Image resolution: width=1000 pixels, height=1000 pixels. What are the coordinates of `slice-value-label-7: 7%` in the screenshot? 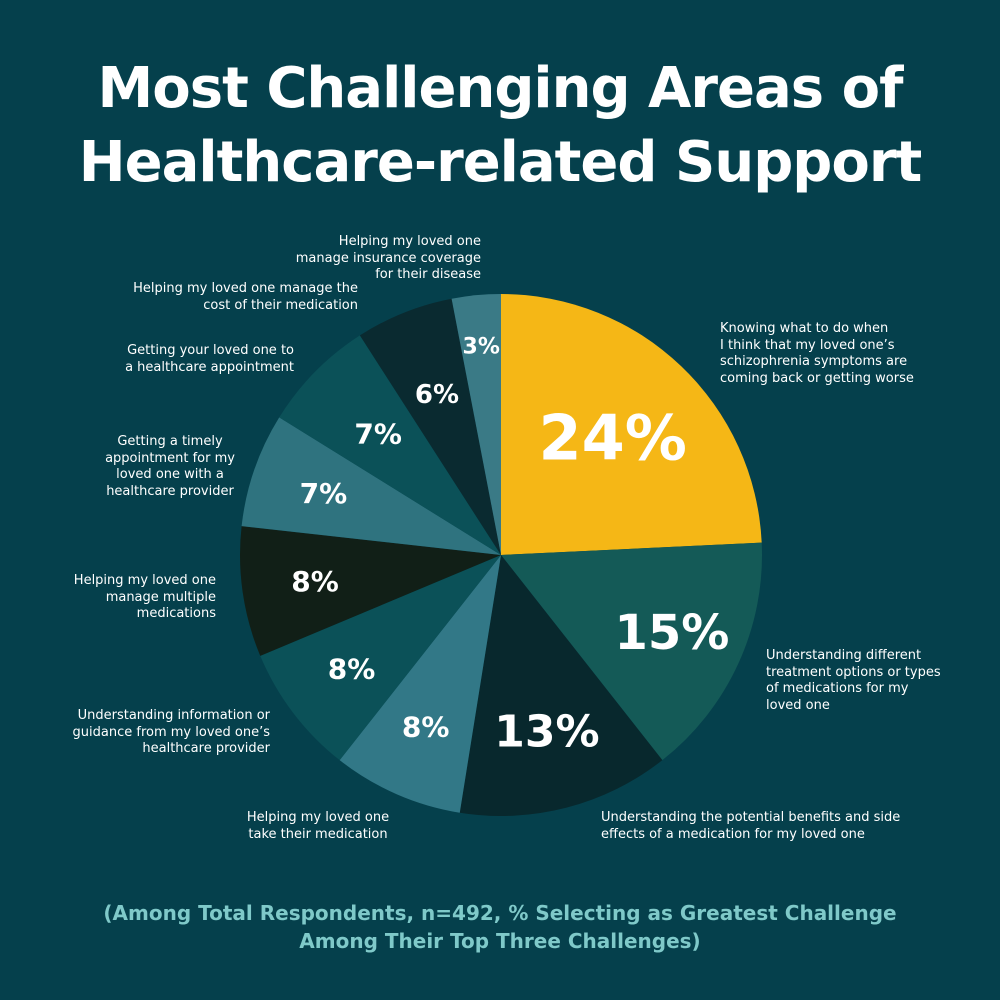 It's located at (378, 434).